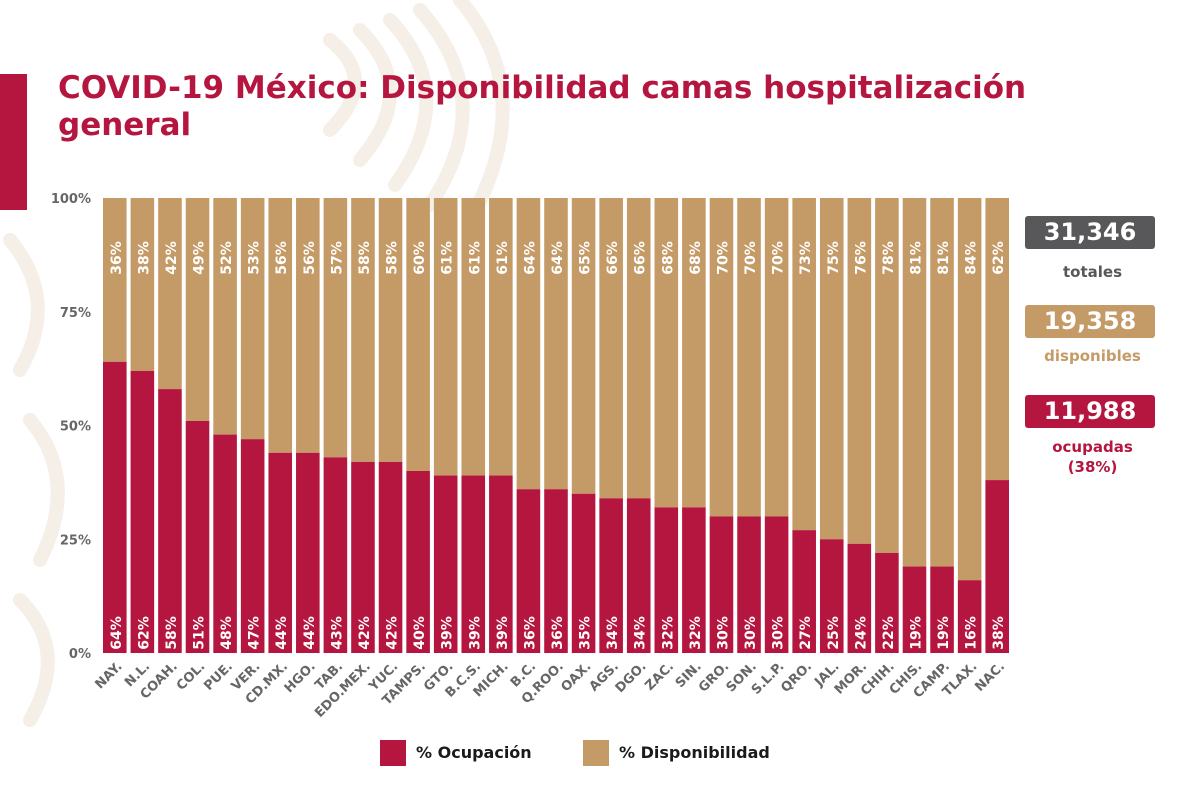 The width and height of the screenshot is (1200, 791). I want to click on data-label-disponibilidad: 64%, so click(530, 258).